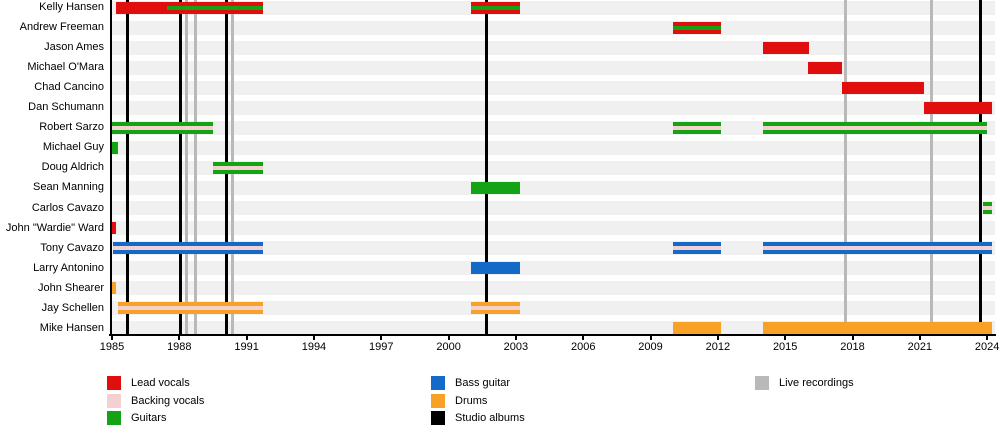  I want to click on year-tick-label: 2000, so click(448, 347).